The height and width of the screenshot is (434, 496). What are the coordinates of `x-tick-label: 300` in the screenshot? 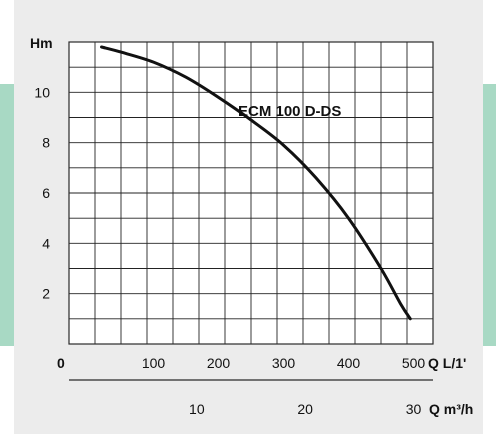 It's located at (284, 363).